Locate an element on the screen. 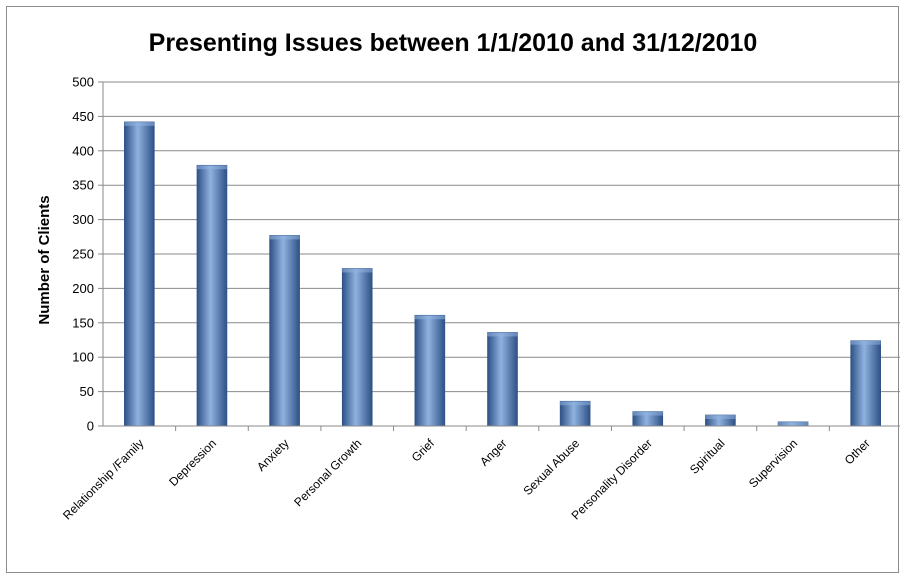 The width and height of the screenshot is (907, 579). y-tick-label: 250 is located at coordinates (83, 254).